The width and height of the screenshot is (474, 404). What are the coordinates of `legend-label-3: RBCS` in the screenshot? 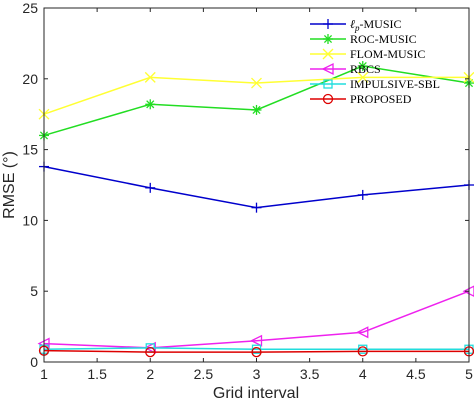 It's located at (365, 69).